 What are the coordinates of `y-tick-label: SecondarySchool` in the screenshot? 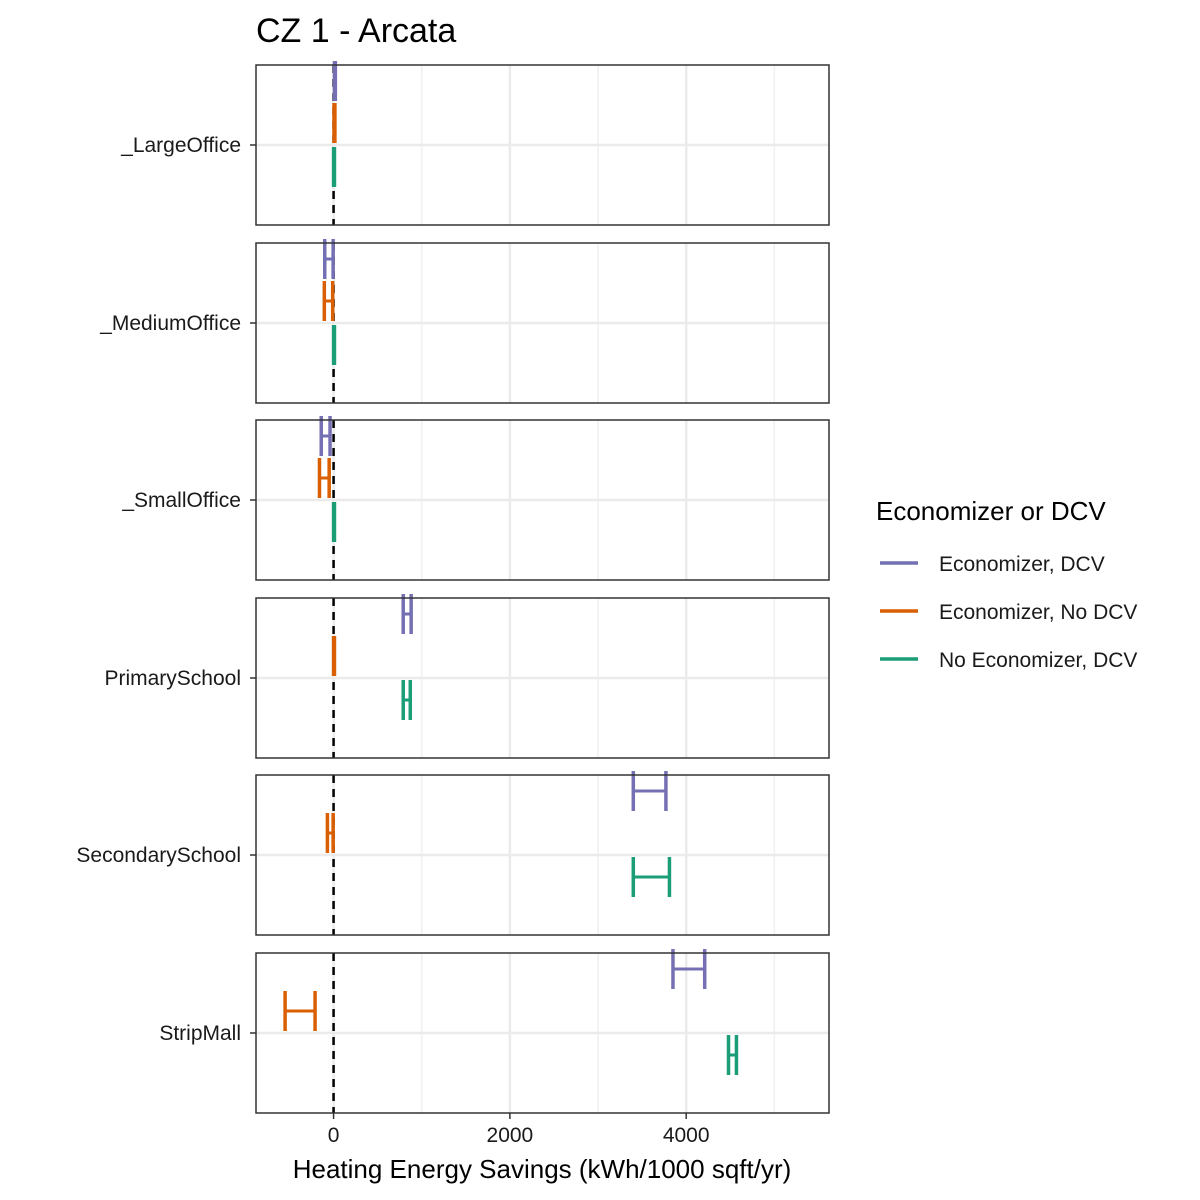 It's located at (158, 855).